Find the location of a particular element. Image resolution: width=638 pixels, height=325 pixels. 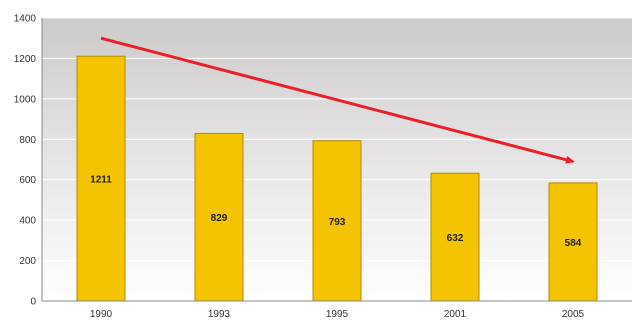

x-axis-ticks: 1990 1993 1995 2001 2005 is located at coordinates (337, 314).